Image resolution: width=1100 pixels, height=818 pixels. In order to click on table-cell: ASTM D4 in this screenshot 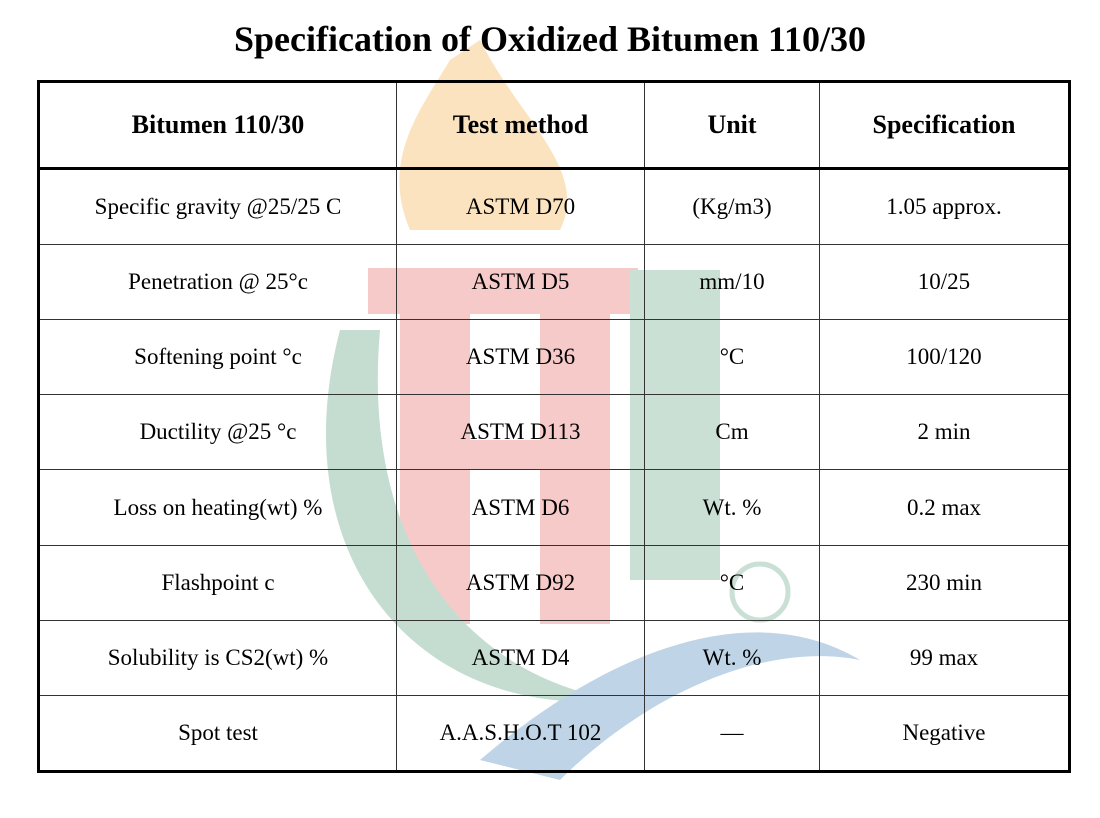, I will do `click(520, 657)`.